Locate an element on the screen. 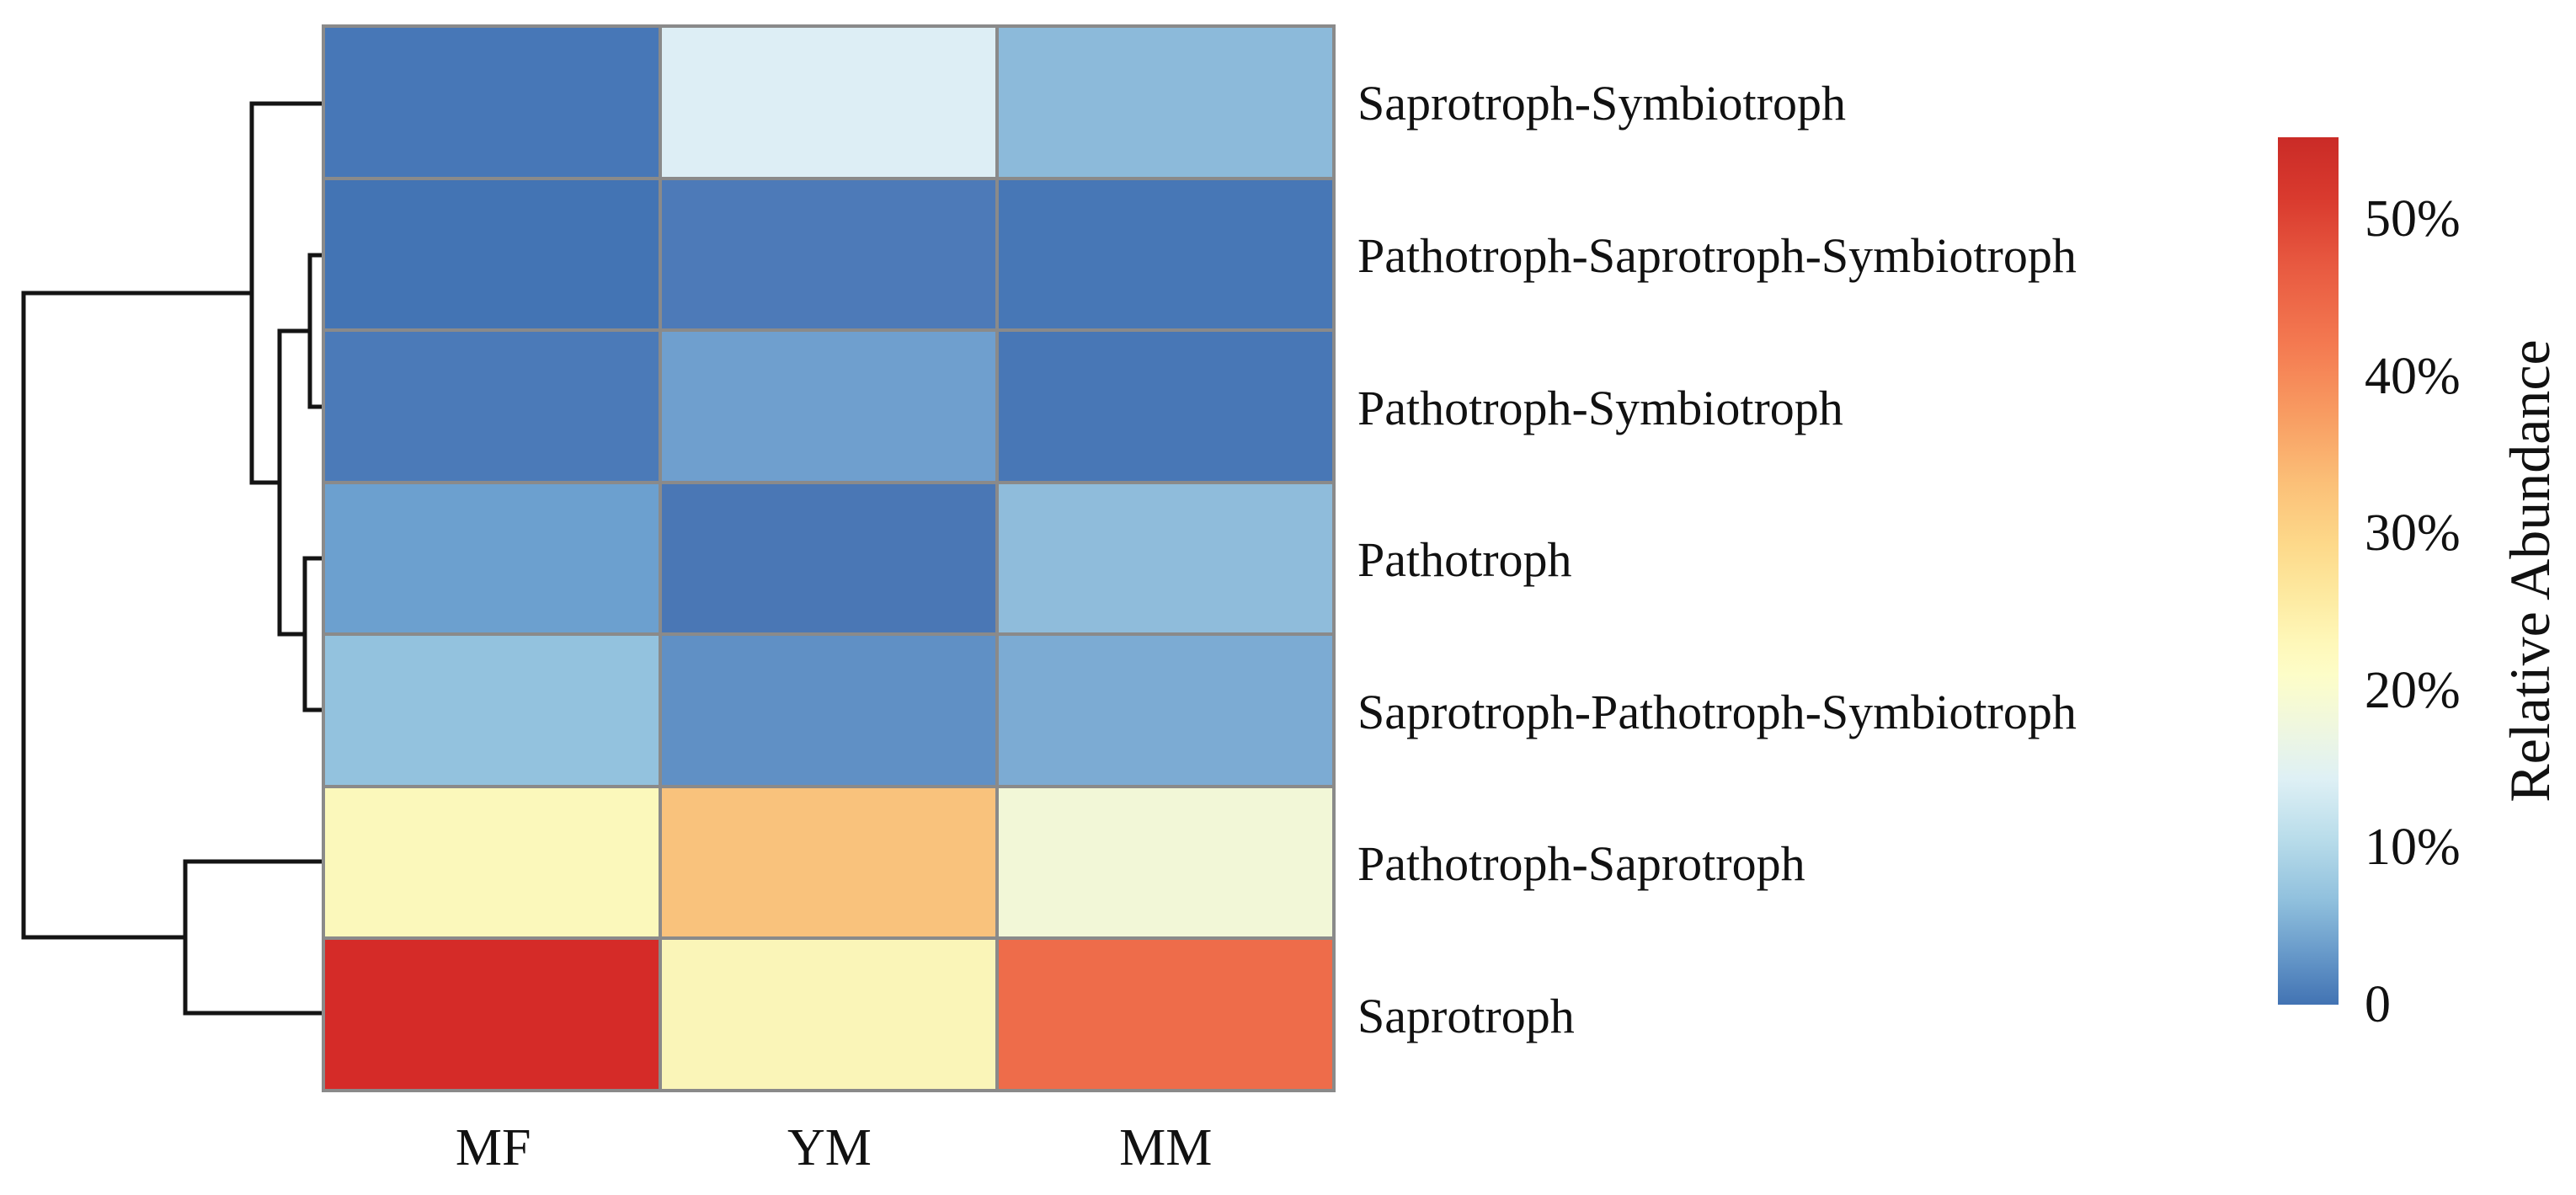 The width and height of the screenshot is (2576, 1195). row-label-0: Saprotroph-Symbiotroph is located at coordinates (1601, 103).